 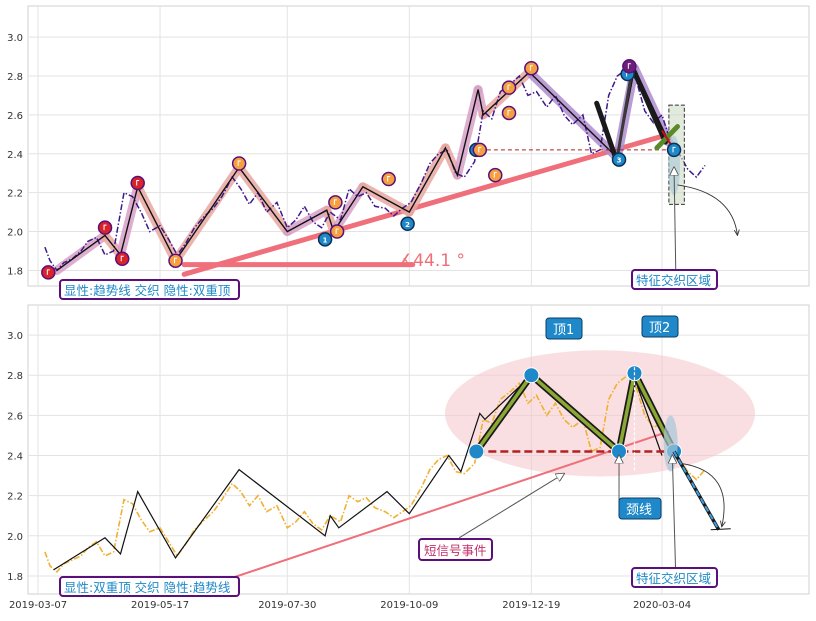 What do you see at coordinates (531, 605) in the screenshot?
I see `x-tick-label: 2019-12-19` at bounding box center [531, 605].